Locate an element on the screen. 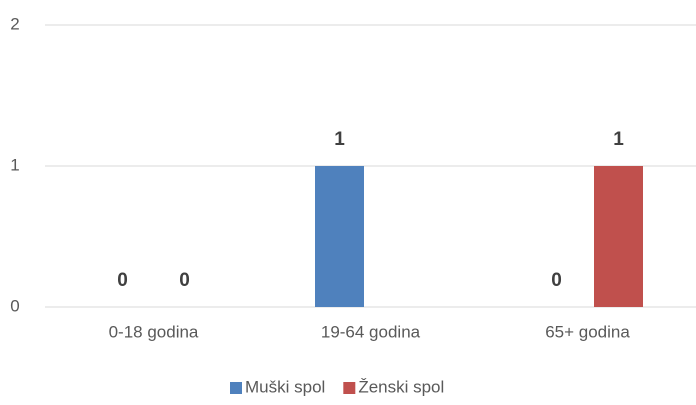 Image resolution: width=696 pixels, height=405 pixels. y-tick-label: 1 is located at coordinates (14, 164).